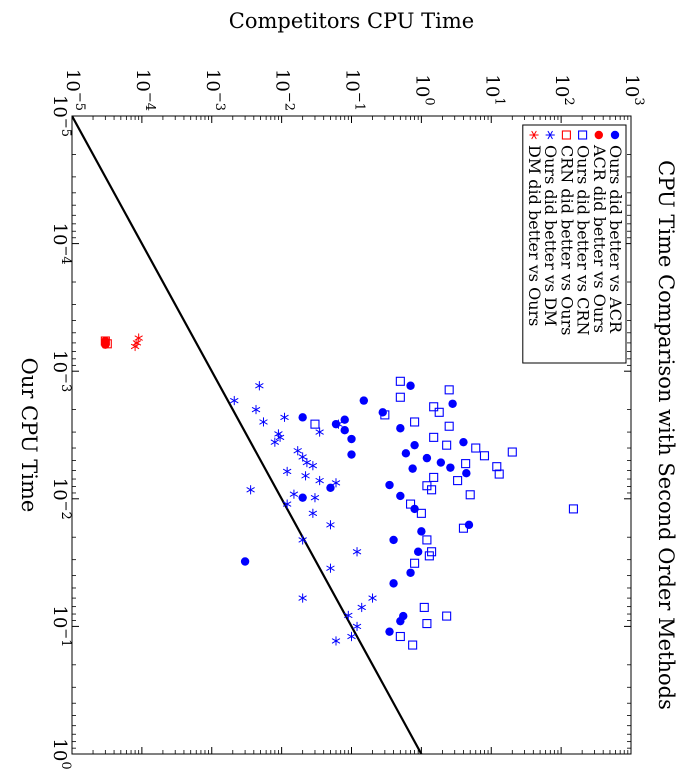 This screenshot has height=771, width=692. Describe the element at coordinates (289, 101) in the screenshot. I see `y-tick-exponent: −2` at that location.